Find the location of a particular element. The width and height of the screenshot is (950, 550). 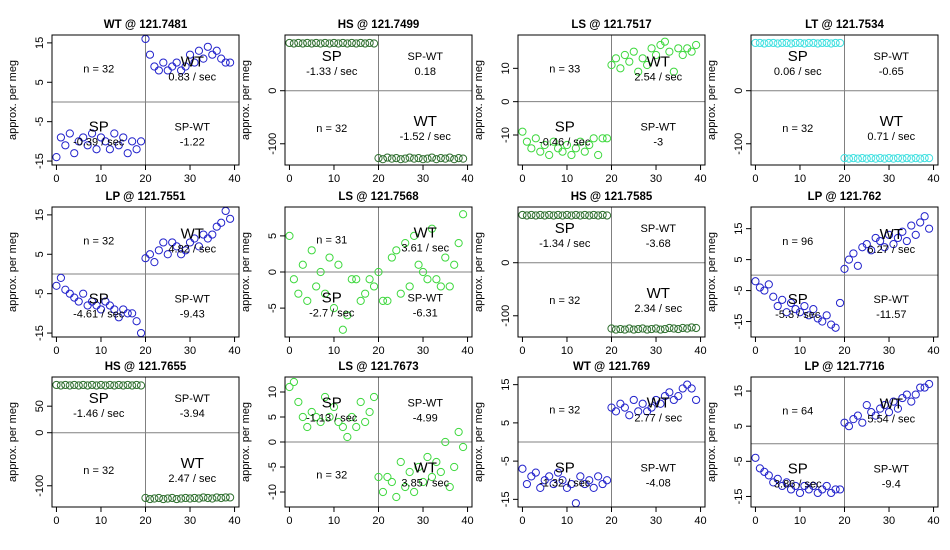

y-tick-label: -100 is located at coordinates (739, 144).